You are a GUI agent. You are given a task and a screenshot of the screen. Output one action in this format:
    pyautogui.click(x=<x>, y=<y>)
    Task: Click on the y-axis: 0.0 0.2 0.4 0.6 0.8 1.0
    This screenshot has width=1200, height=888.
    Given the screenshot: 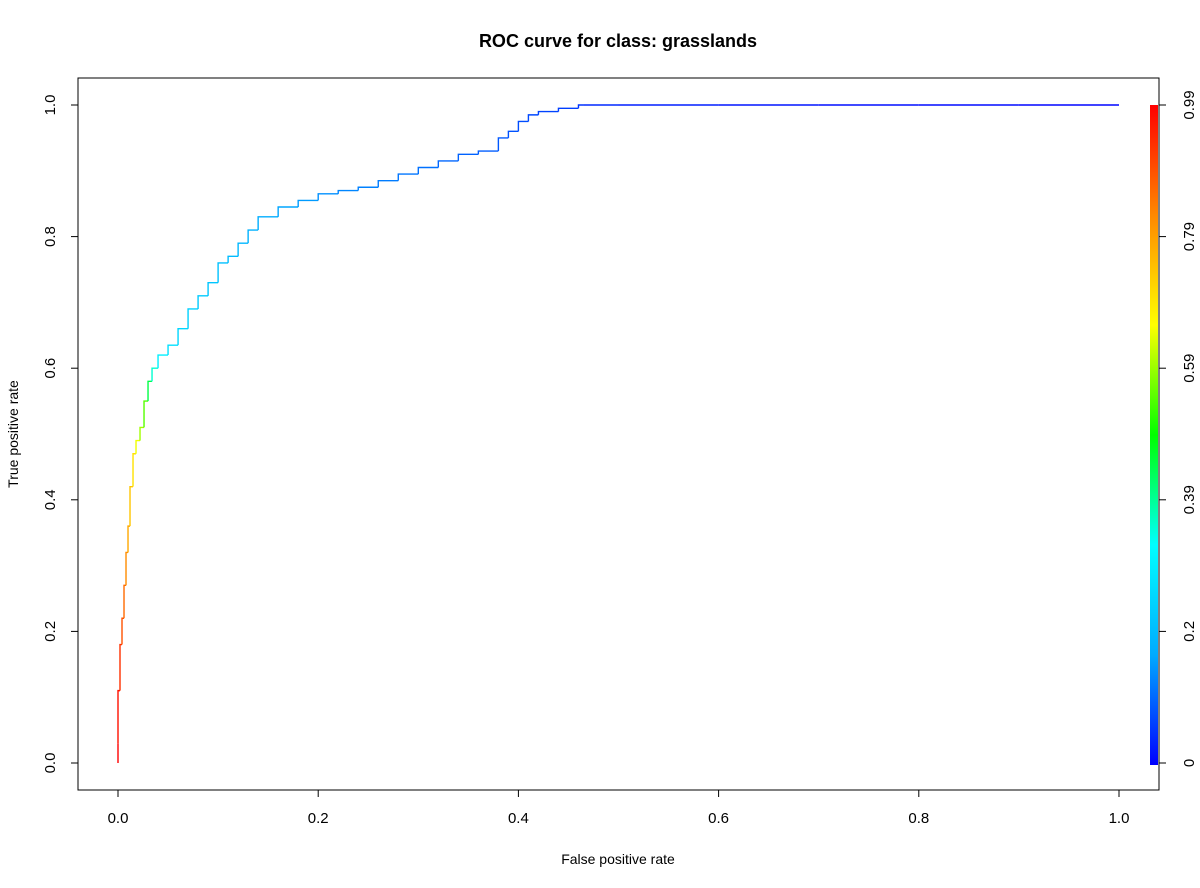 What is the action you would take?
    pyautogui.click(x=60, y=434)
    